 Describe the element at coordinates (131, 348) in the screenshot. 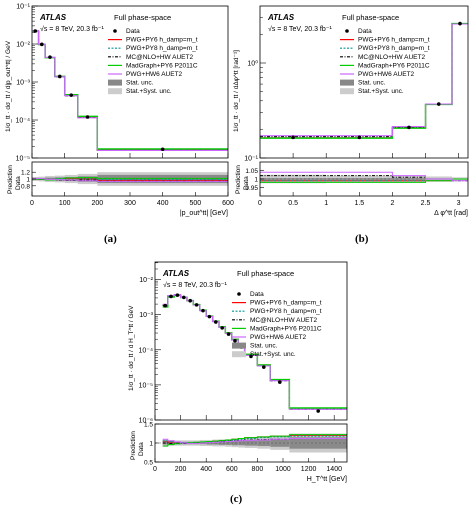

I see `y-axis-title-c: 1/σ_tt · dσ_tt / d H_T^tt / GeV` at that location.